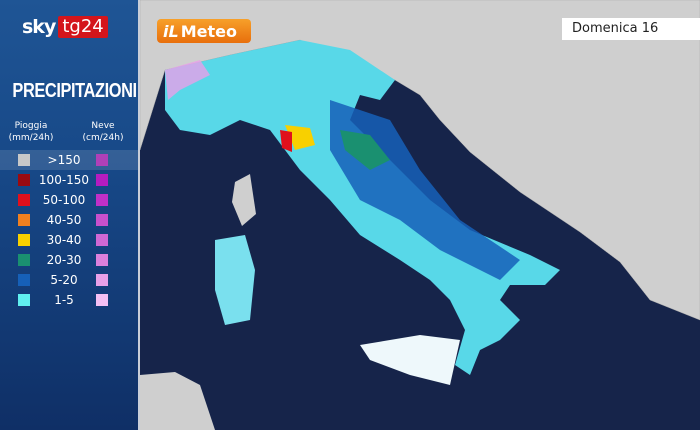 The width and height of the screenshot is (700, 430). What do you see at coordinates (631, 29) in the screenshot?
I see `date-label: Domenica 16` at bounding box center [631, 29].